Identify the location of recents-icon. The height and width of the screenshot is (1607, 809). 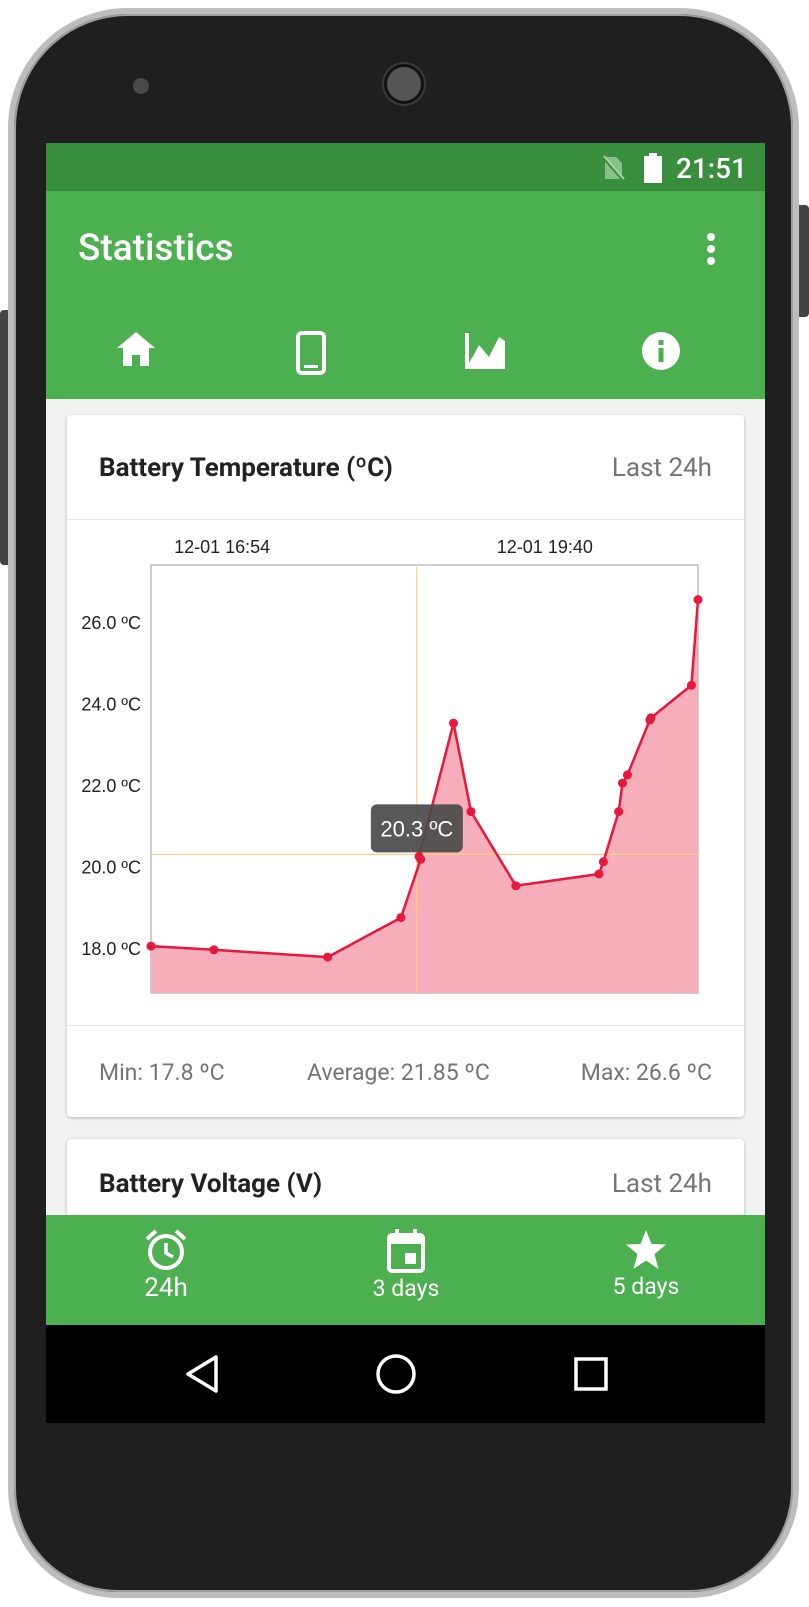
(591, 1374).